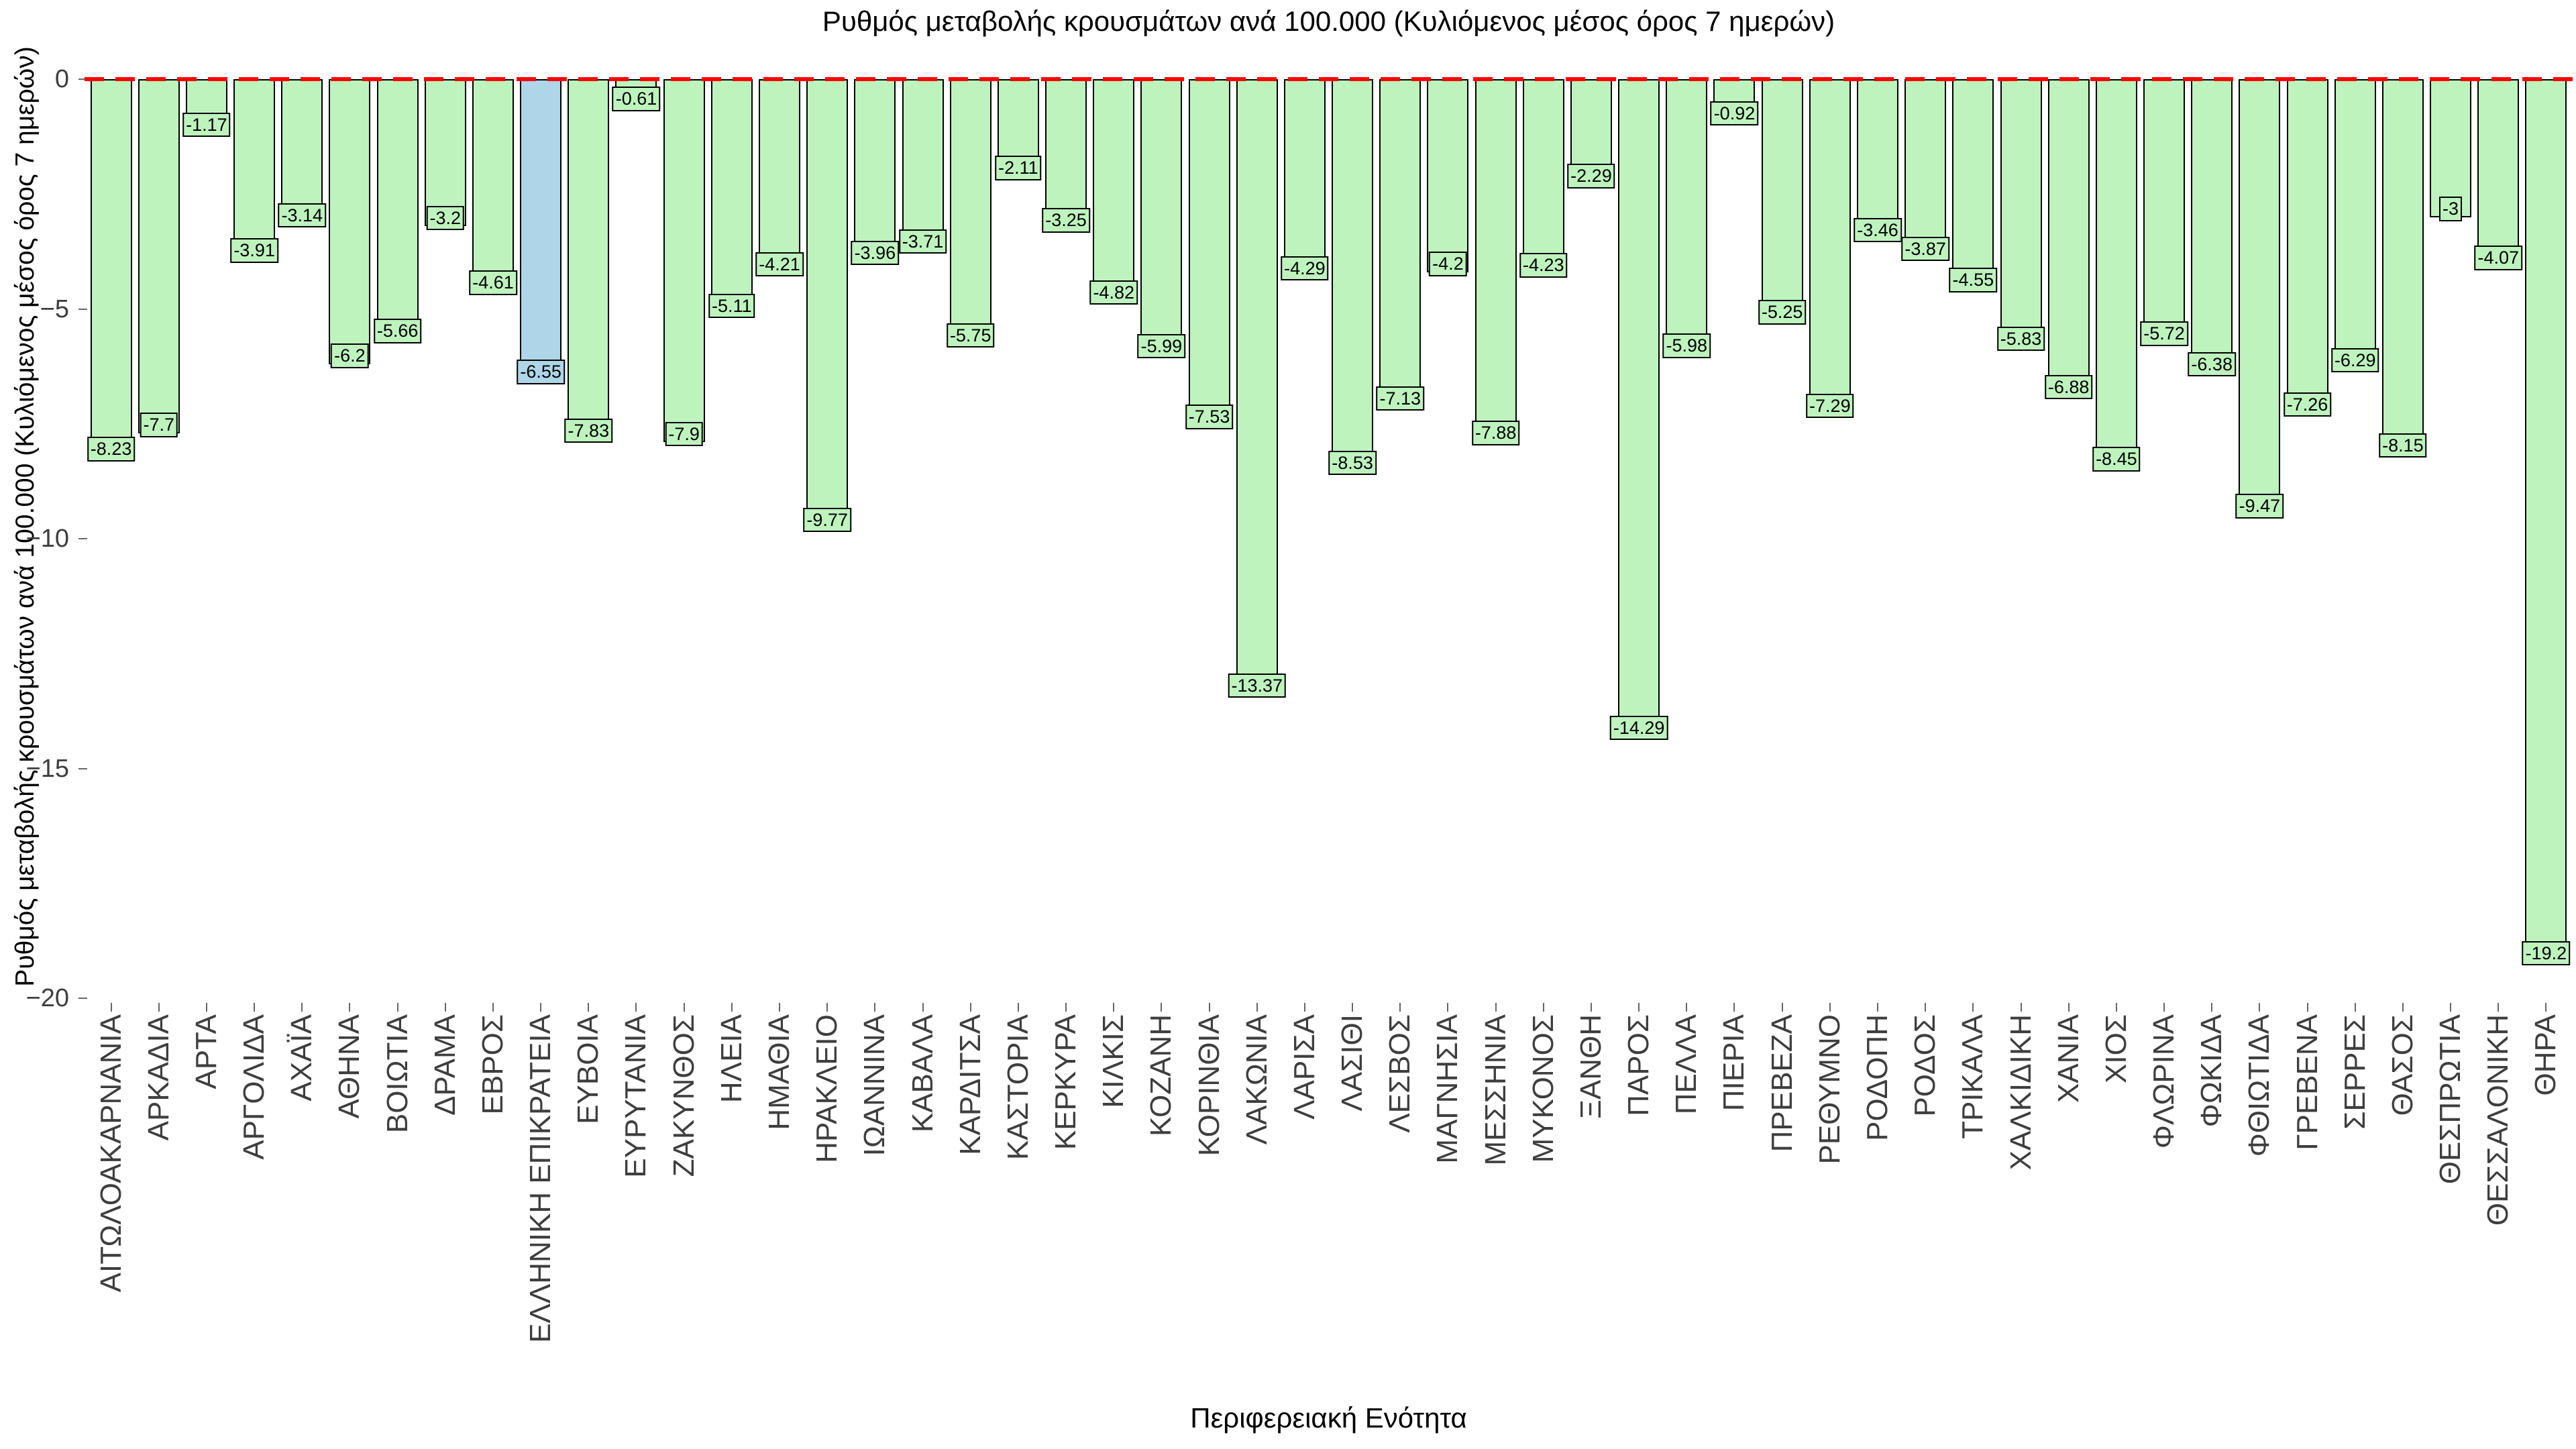 The height and width of the screenshot is (1449, 2576). Describe the element at coordinates (254, 1087) in the screenshot. I see `x-tick-label: ΑΡΓΟΛΙΔΑ` at that location.